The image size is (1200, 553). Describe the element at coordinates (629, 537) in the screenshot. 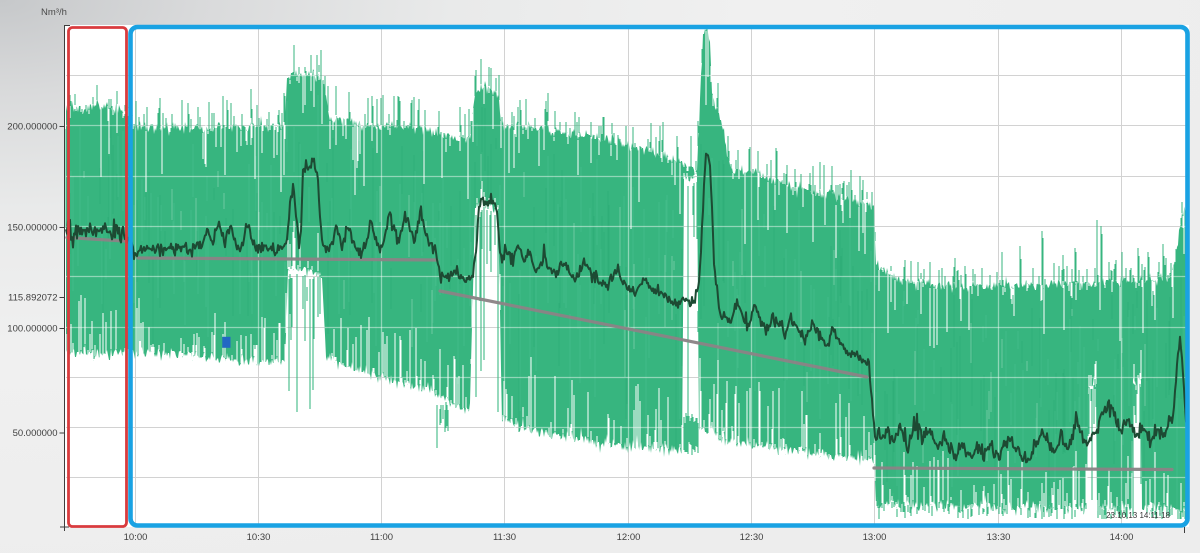

I see `svg-text: 12:00` at that location.